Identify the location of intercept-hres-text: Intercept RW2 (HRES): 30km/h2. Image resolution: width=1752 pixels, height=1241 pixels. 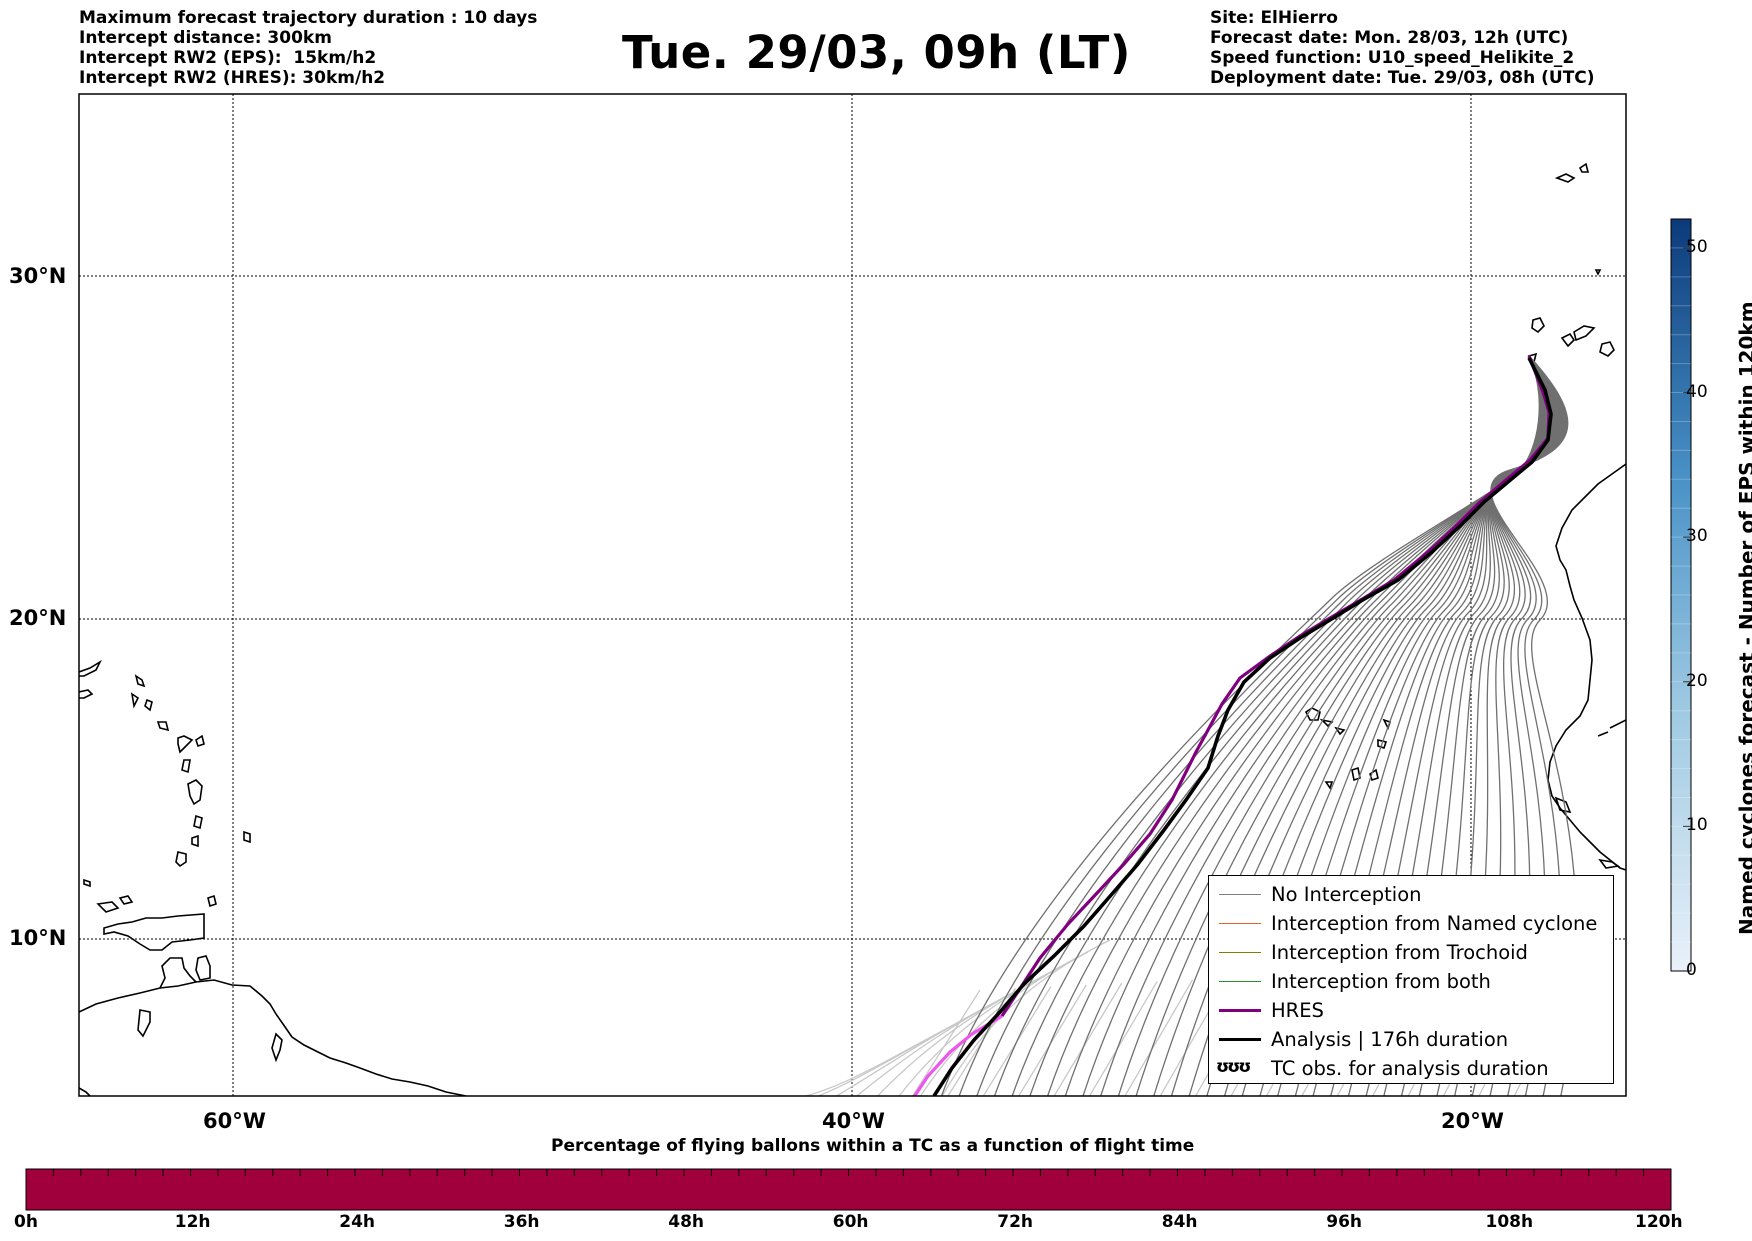
(232, 78).